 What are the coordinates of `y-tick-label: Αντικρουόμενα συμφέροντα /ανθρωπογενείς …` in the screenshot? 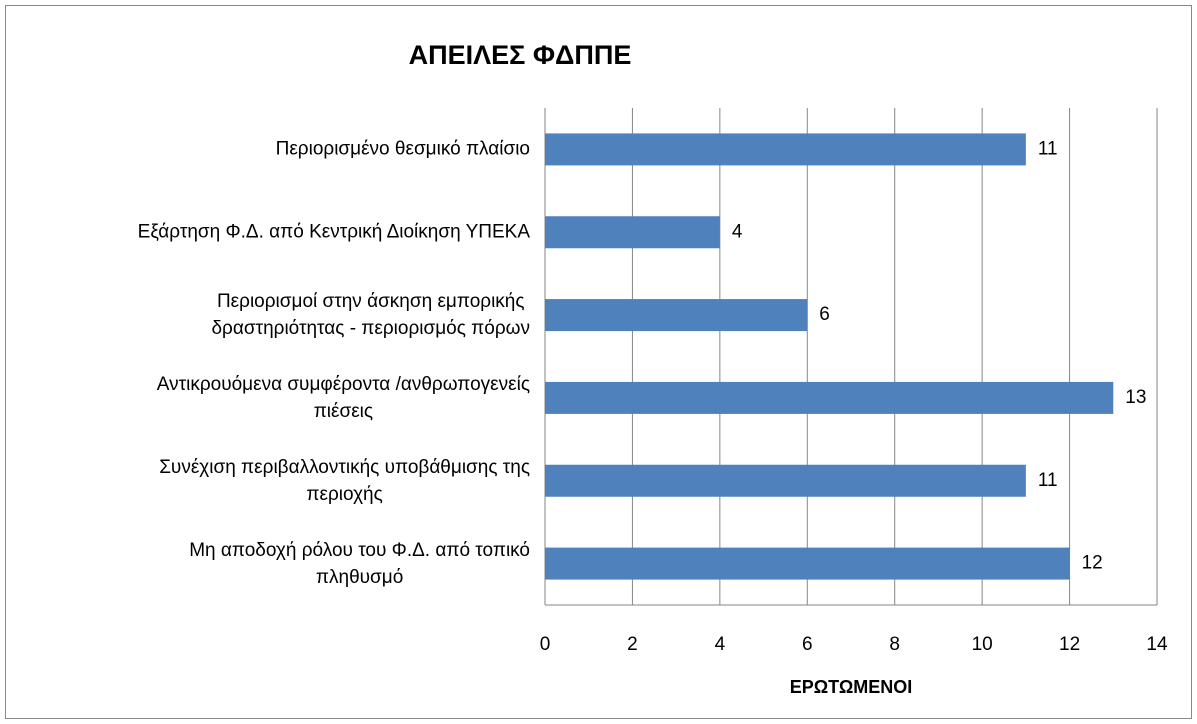 It's located at (343, 397).